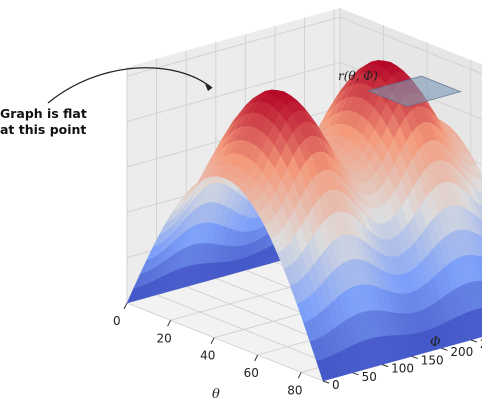  Describe the element at coordinates (358, 76) in the screenshot. I see `function-label: r(θ, Φ)` at that location.